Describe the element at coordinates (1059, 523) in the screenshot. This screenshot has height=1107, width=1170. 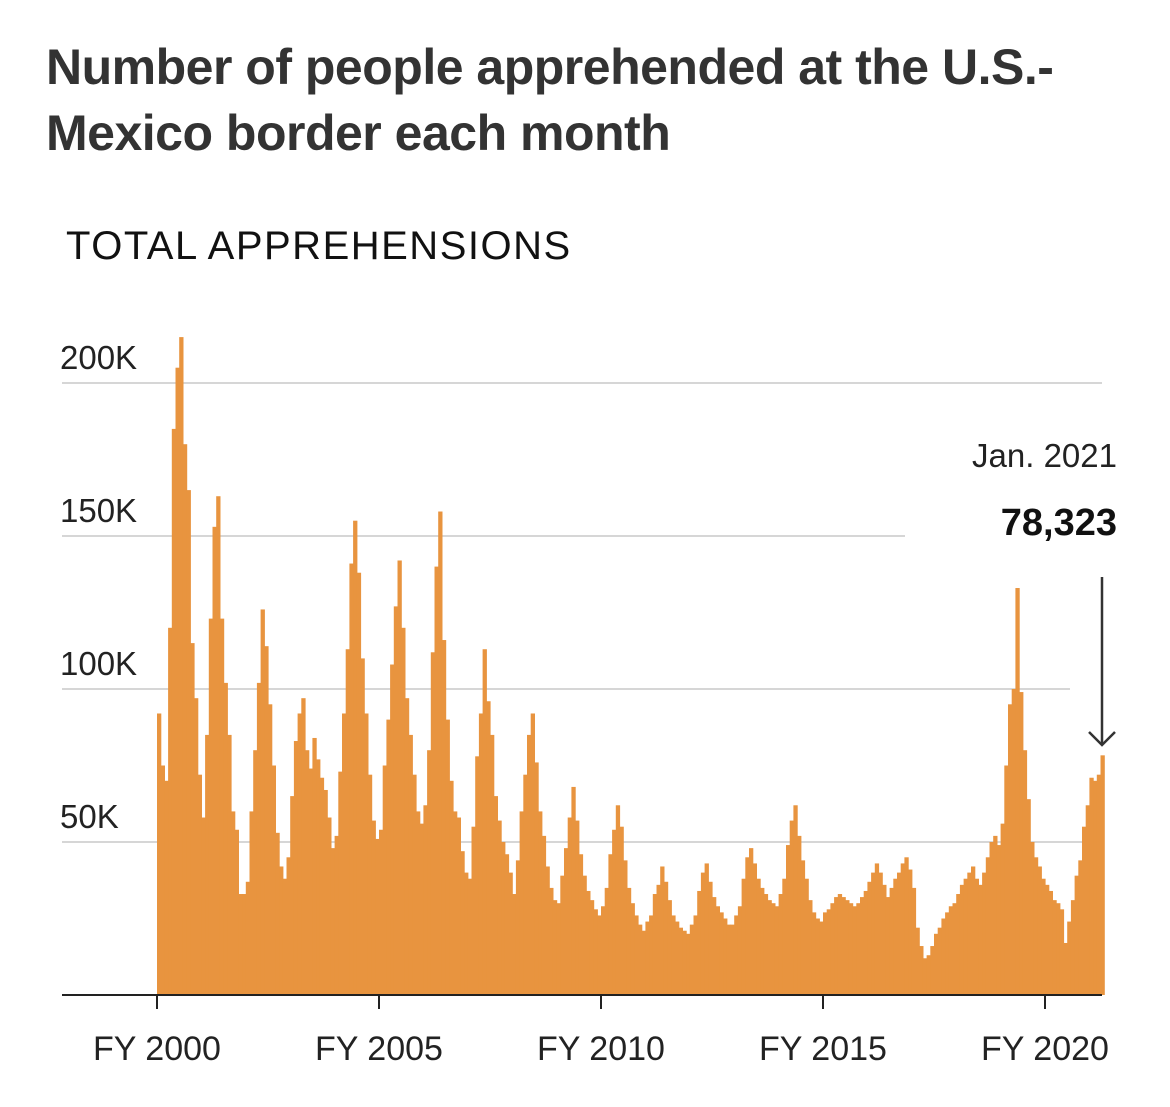
I see `annotation-value: 78,323` at that location.